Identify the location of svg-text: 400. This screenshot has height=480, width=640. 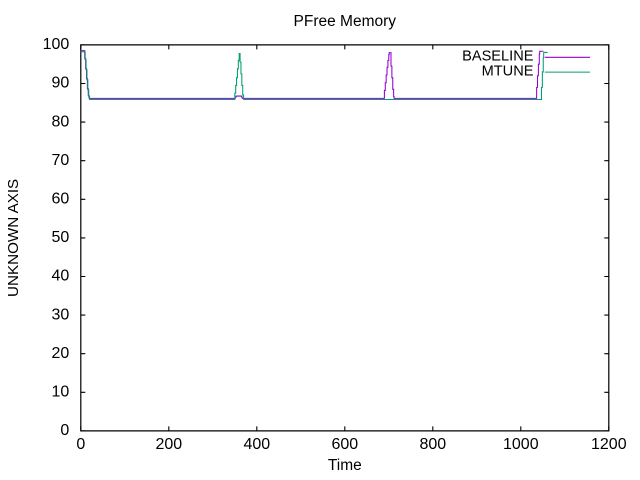
(256, 444).